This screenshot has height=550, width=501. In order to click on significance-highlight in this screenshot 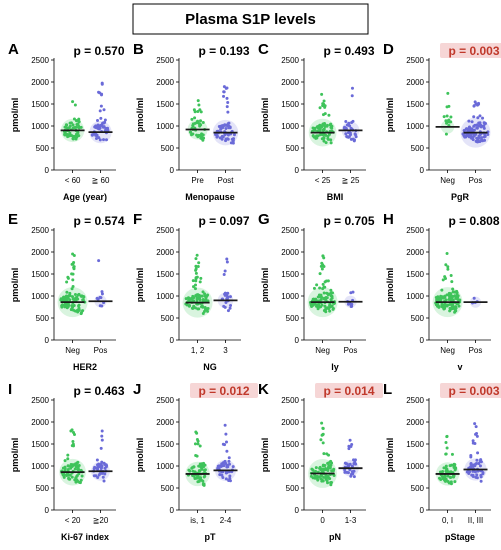, I will do `click(470, 50)`.